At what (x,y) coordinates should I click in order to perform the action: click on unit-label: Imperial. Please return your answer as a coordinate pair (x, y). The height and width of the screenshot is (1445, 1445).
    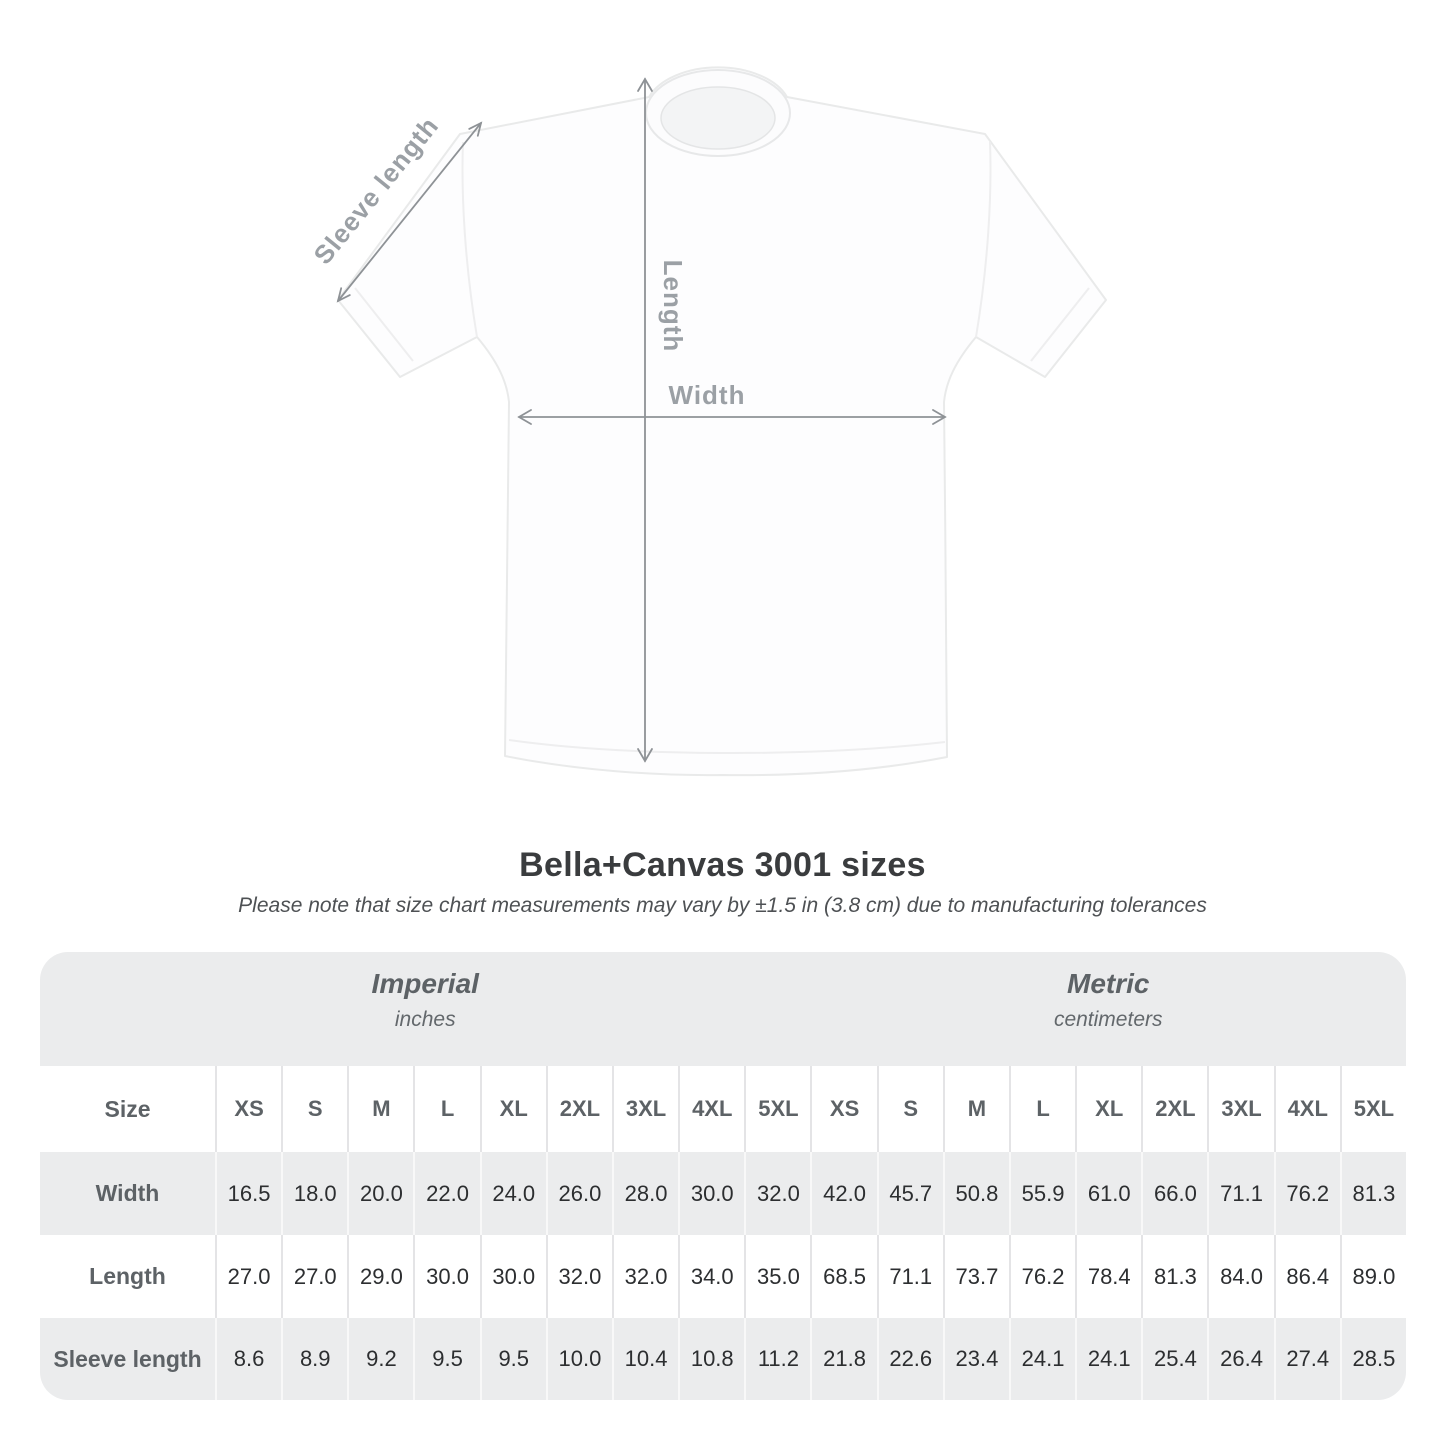
    Looking at the image, I should click on (425, 983).